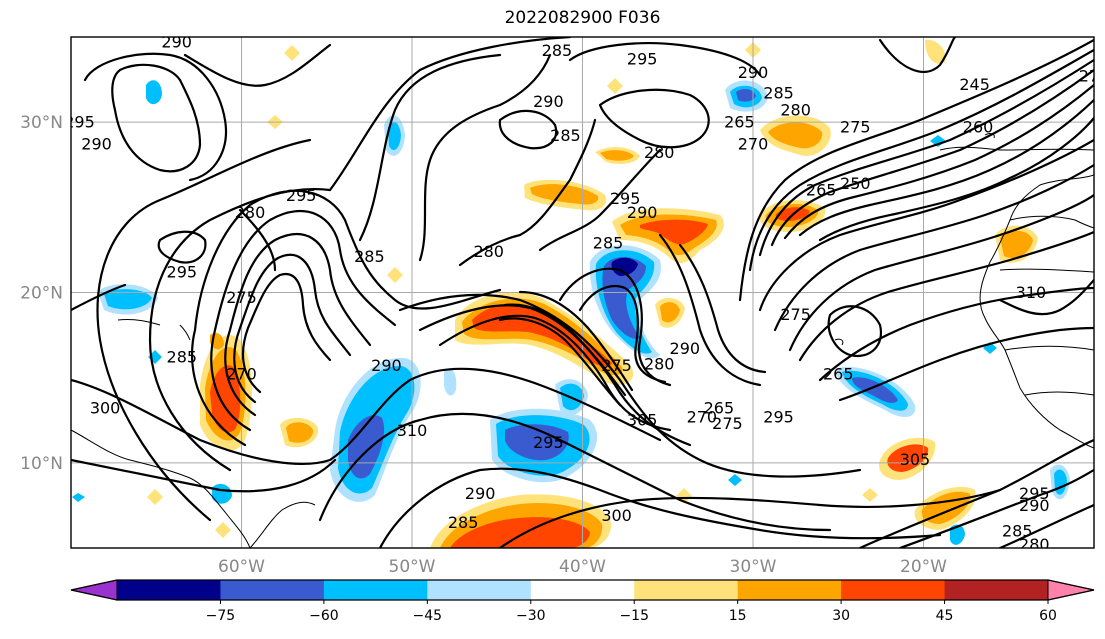 The height and width of the screenshot is (639, 1105). What do you see at coordinates (412, 567) in the screenshot?
I see `lon-label: 50°W` at bounding box center [412, 567].